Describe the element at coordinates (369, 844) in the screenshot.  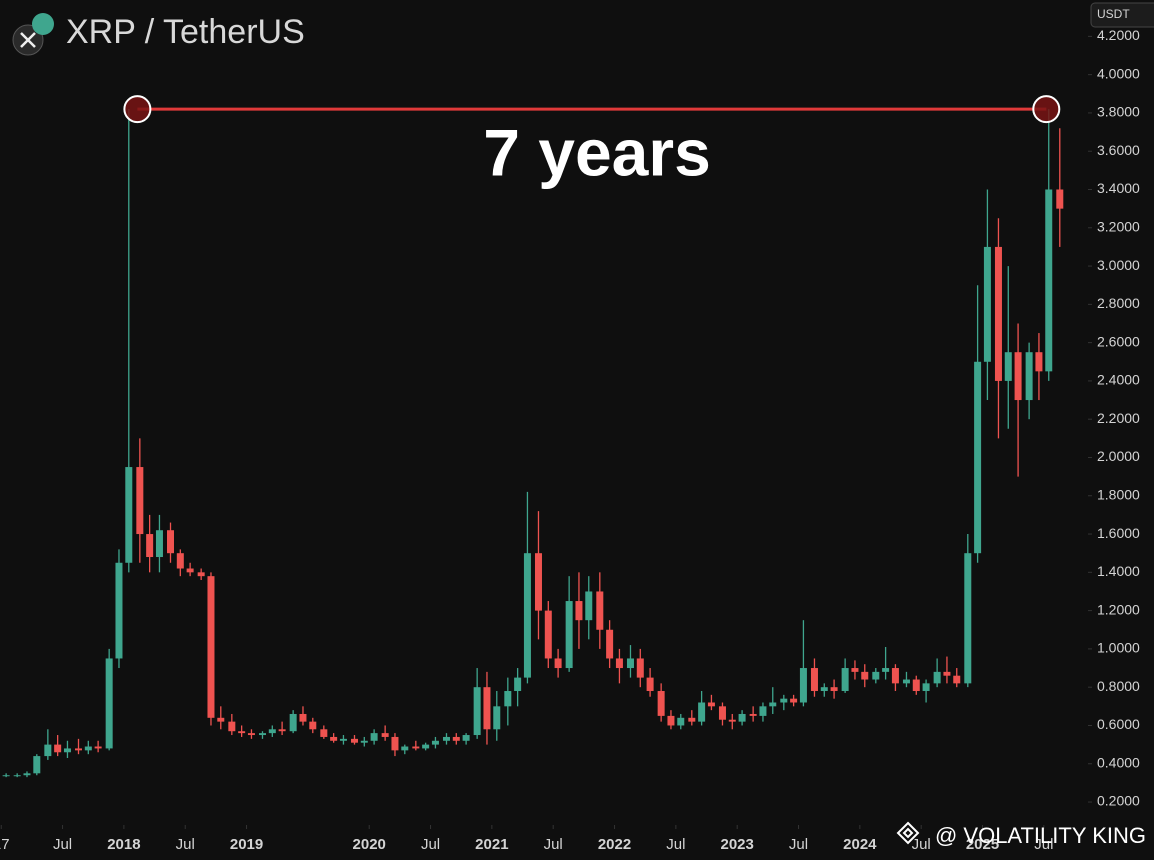
I see `x-tick-label: 2020` at that location.